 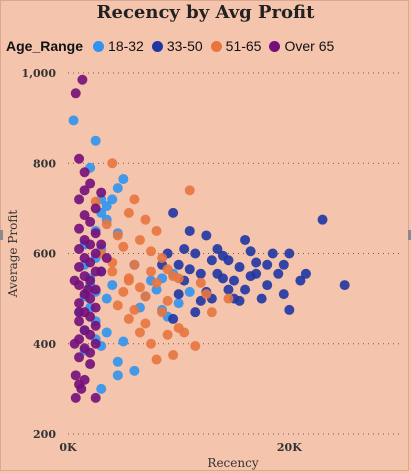 What do you see at coordinates (235, 46) in the screenshot?
I see `legend-item-2: 51-65` at bounding box center [235, 46].